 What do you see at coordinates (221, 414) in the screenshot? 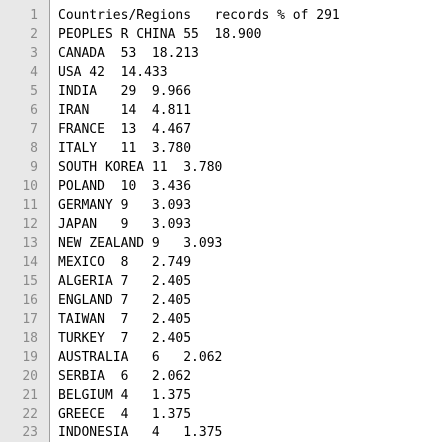
I see `editor-line: 22 GREECE 4 1.375` at bounding box center [221, 414].